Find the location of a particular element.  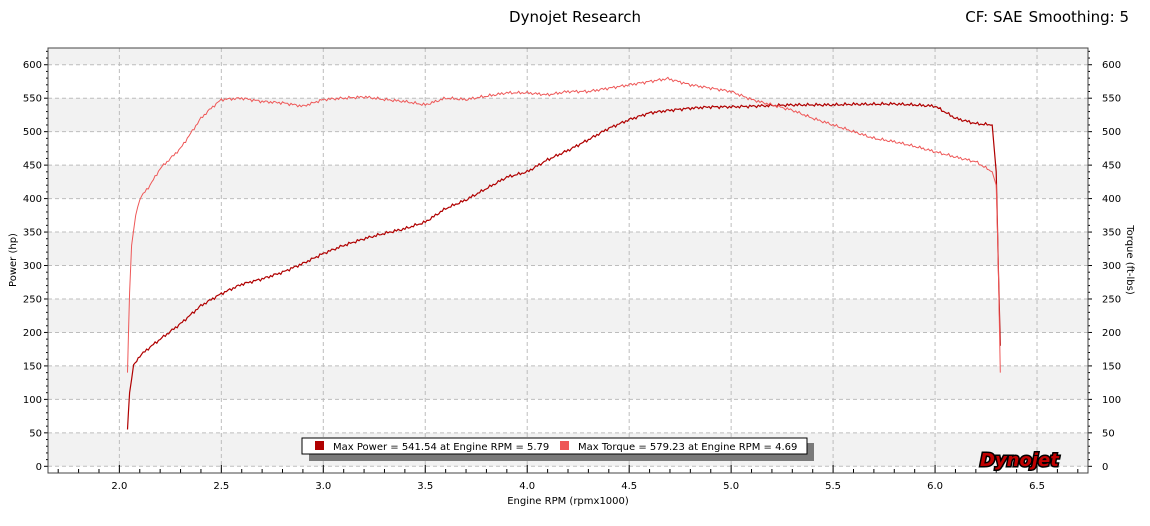

correction-factor: CF: SAE is located at coordinates (994, 17).